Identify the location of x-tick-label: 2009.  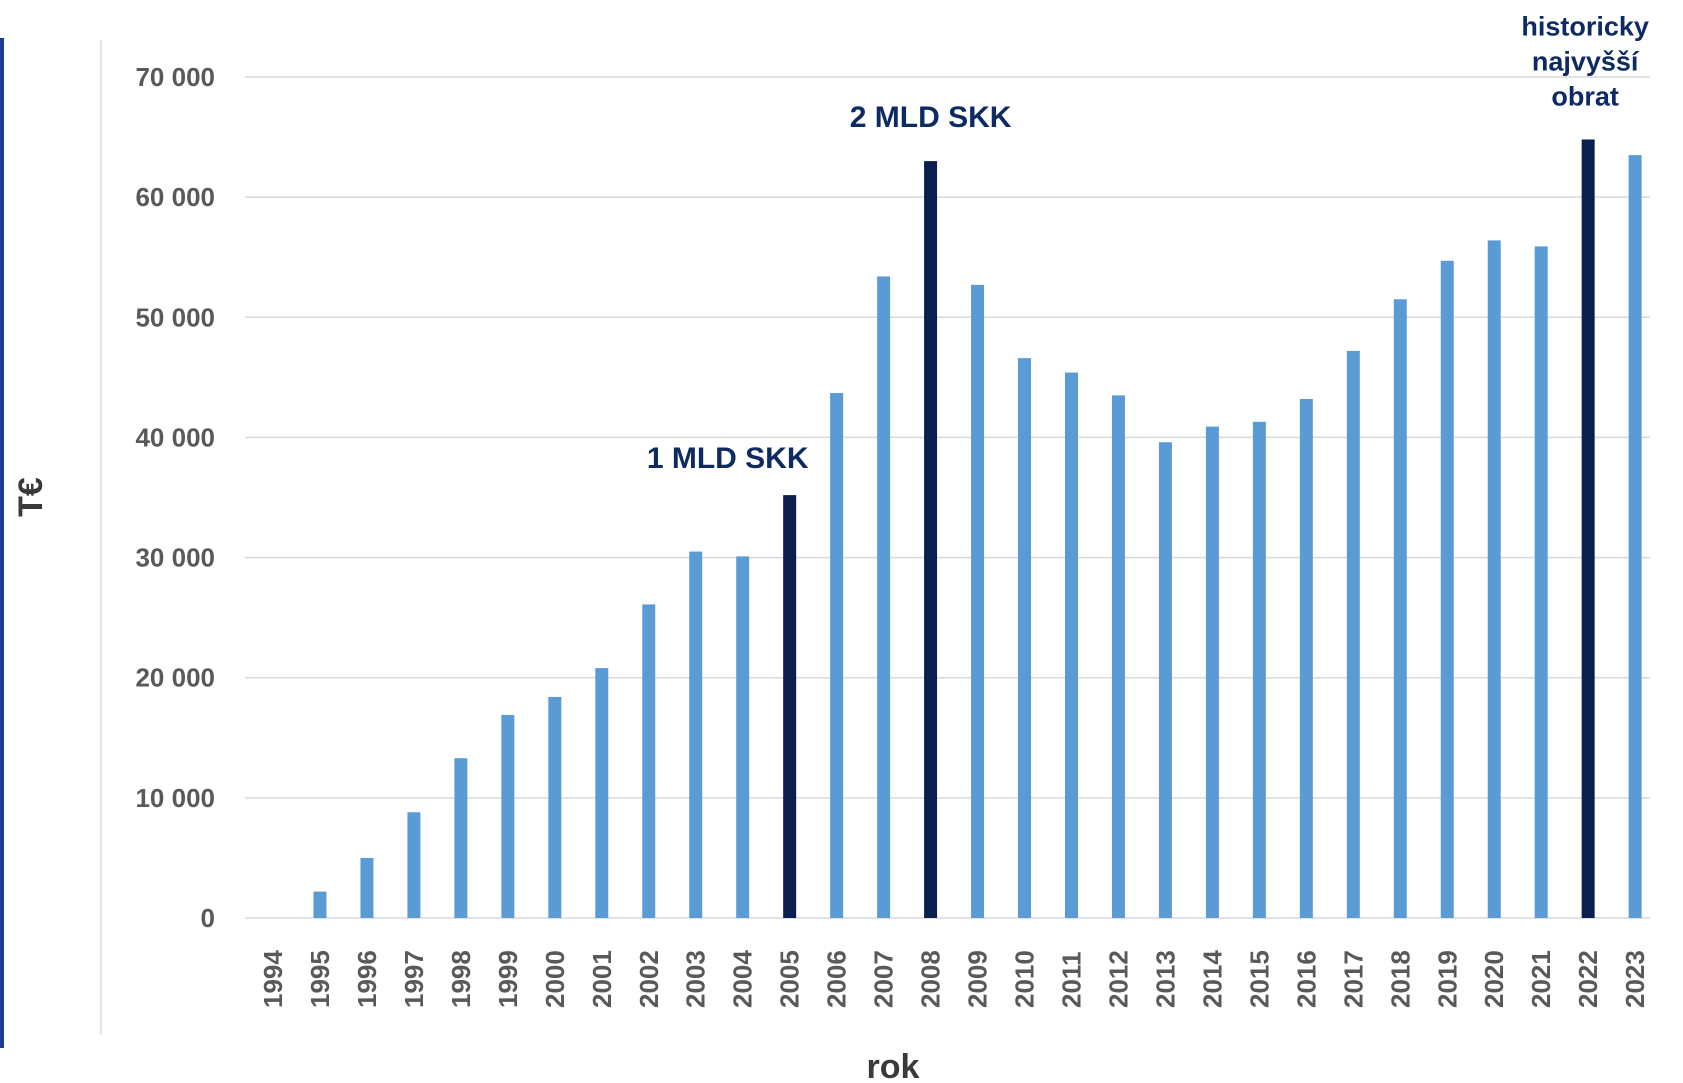
(978, 979).